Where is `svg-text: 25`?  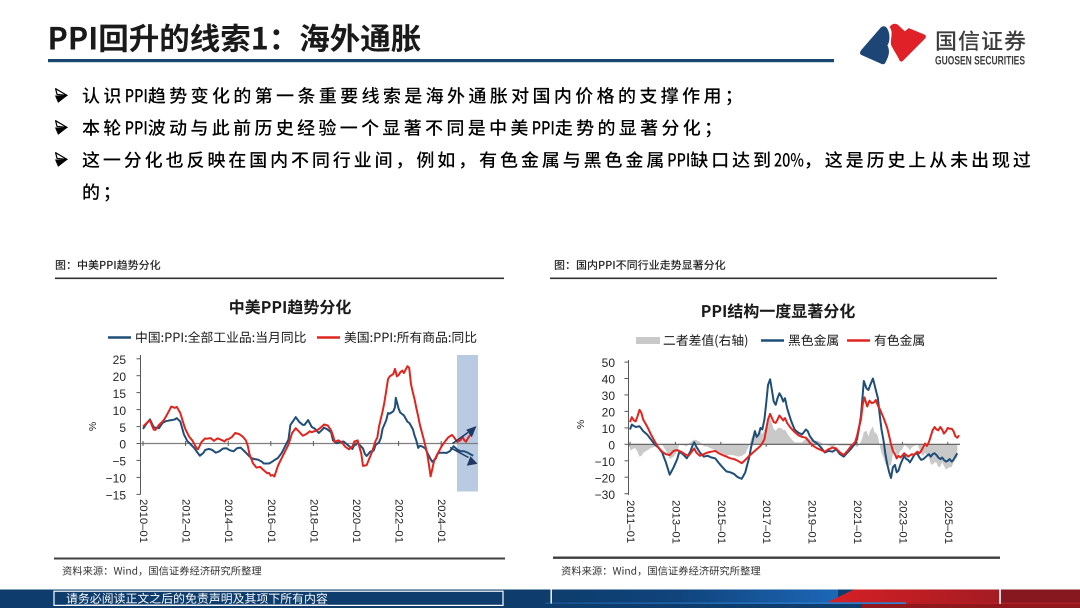
svg-text: 25 is located at coordinates (120, 360).